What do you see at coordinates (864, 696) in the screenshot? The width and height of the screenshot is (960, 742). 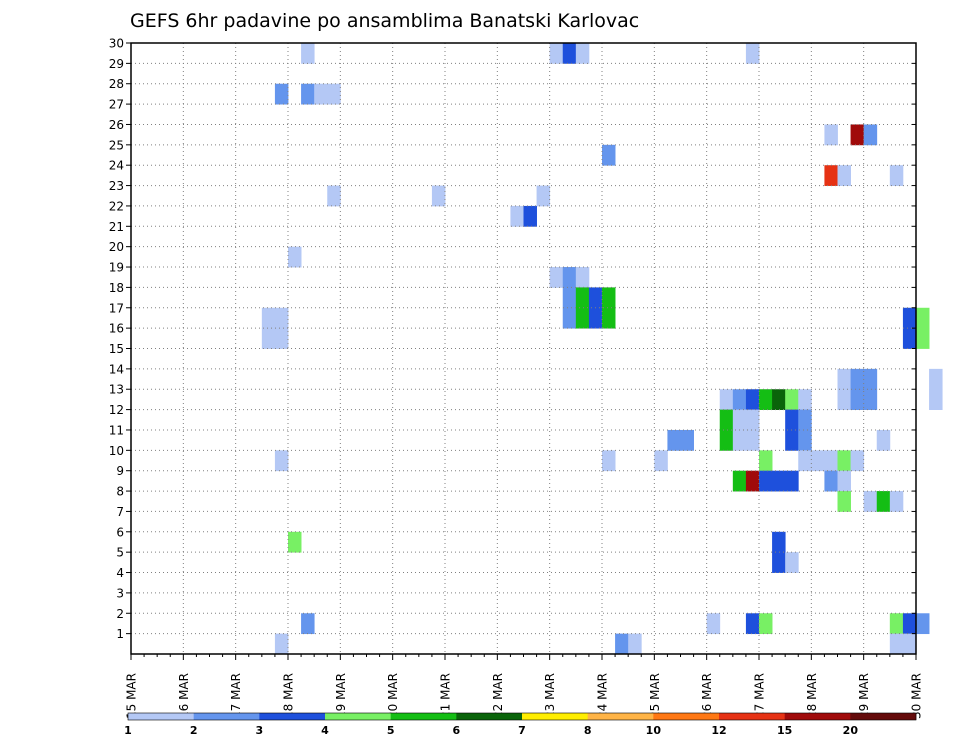 I see `x-tick-label: 29 MAR` at bounding box center [864, 696].